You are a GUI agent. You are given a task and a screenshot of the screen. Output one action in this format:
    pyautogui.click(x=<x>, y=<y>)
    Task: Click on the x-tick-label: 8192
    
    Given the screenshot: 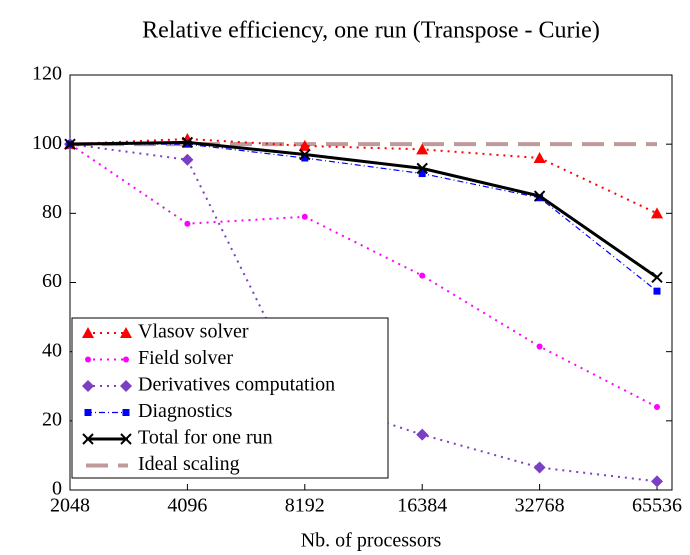 What is the action you would take?
    pyautogui.click(x=305, y=506)
    